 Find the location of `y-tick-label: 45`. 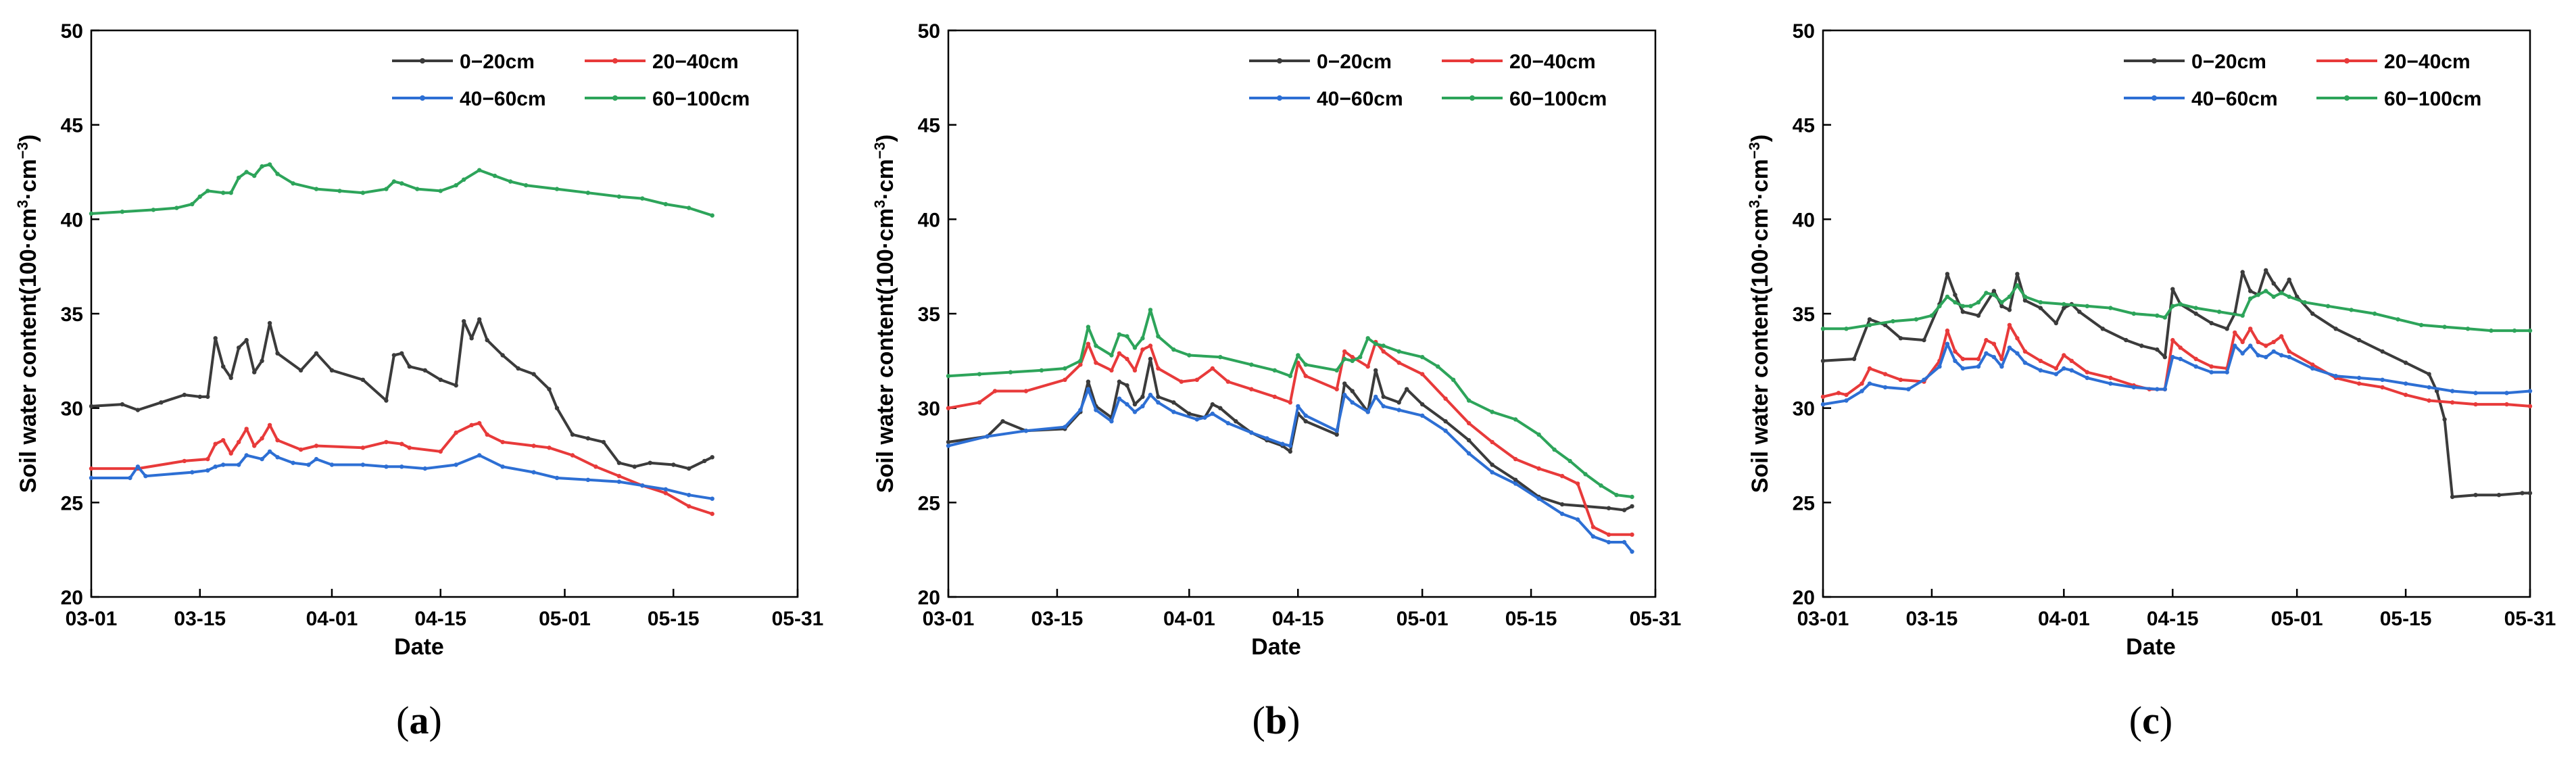

y-tick-label: 45 is located at coordinates (929, 126).